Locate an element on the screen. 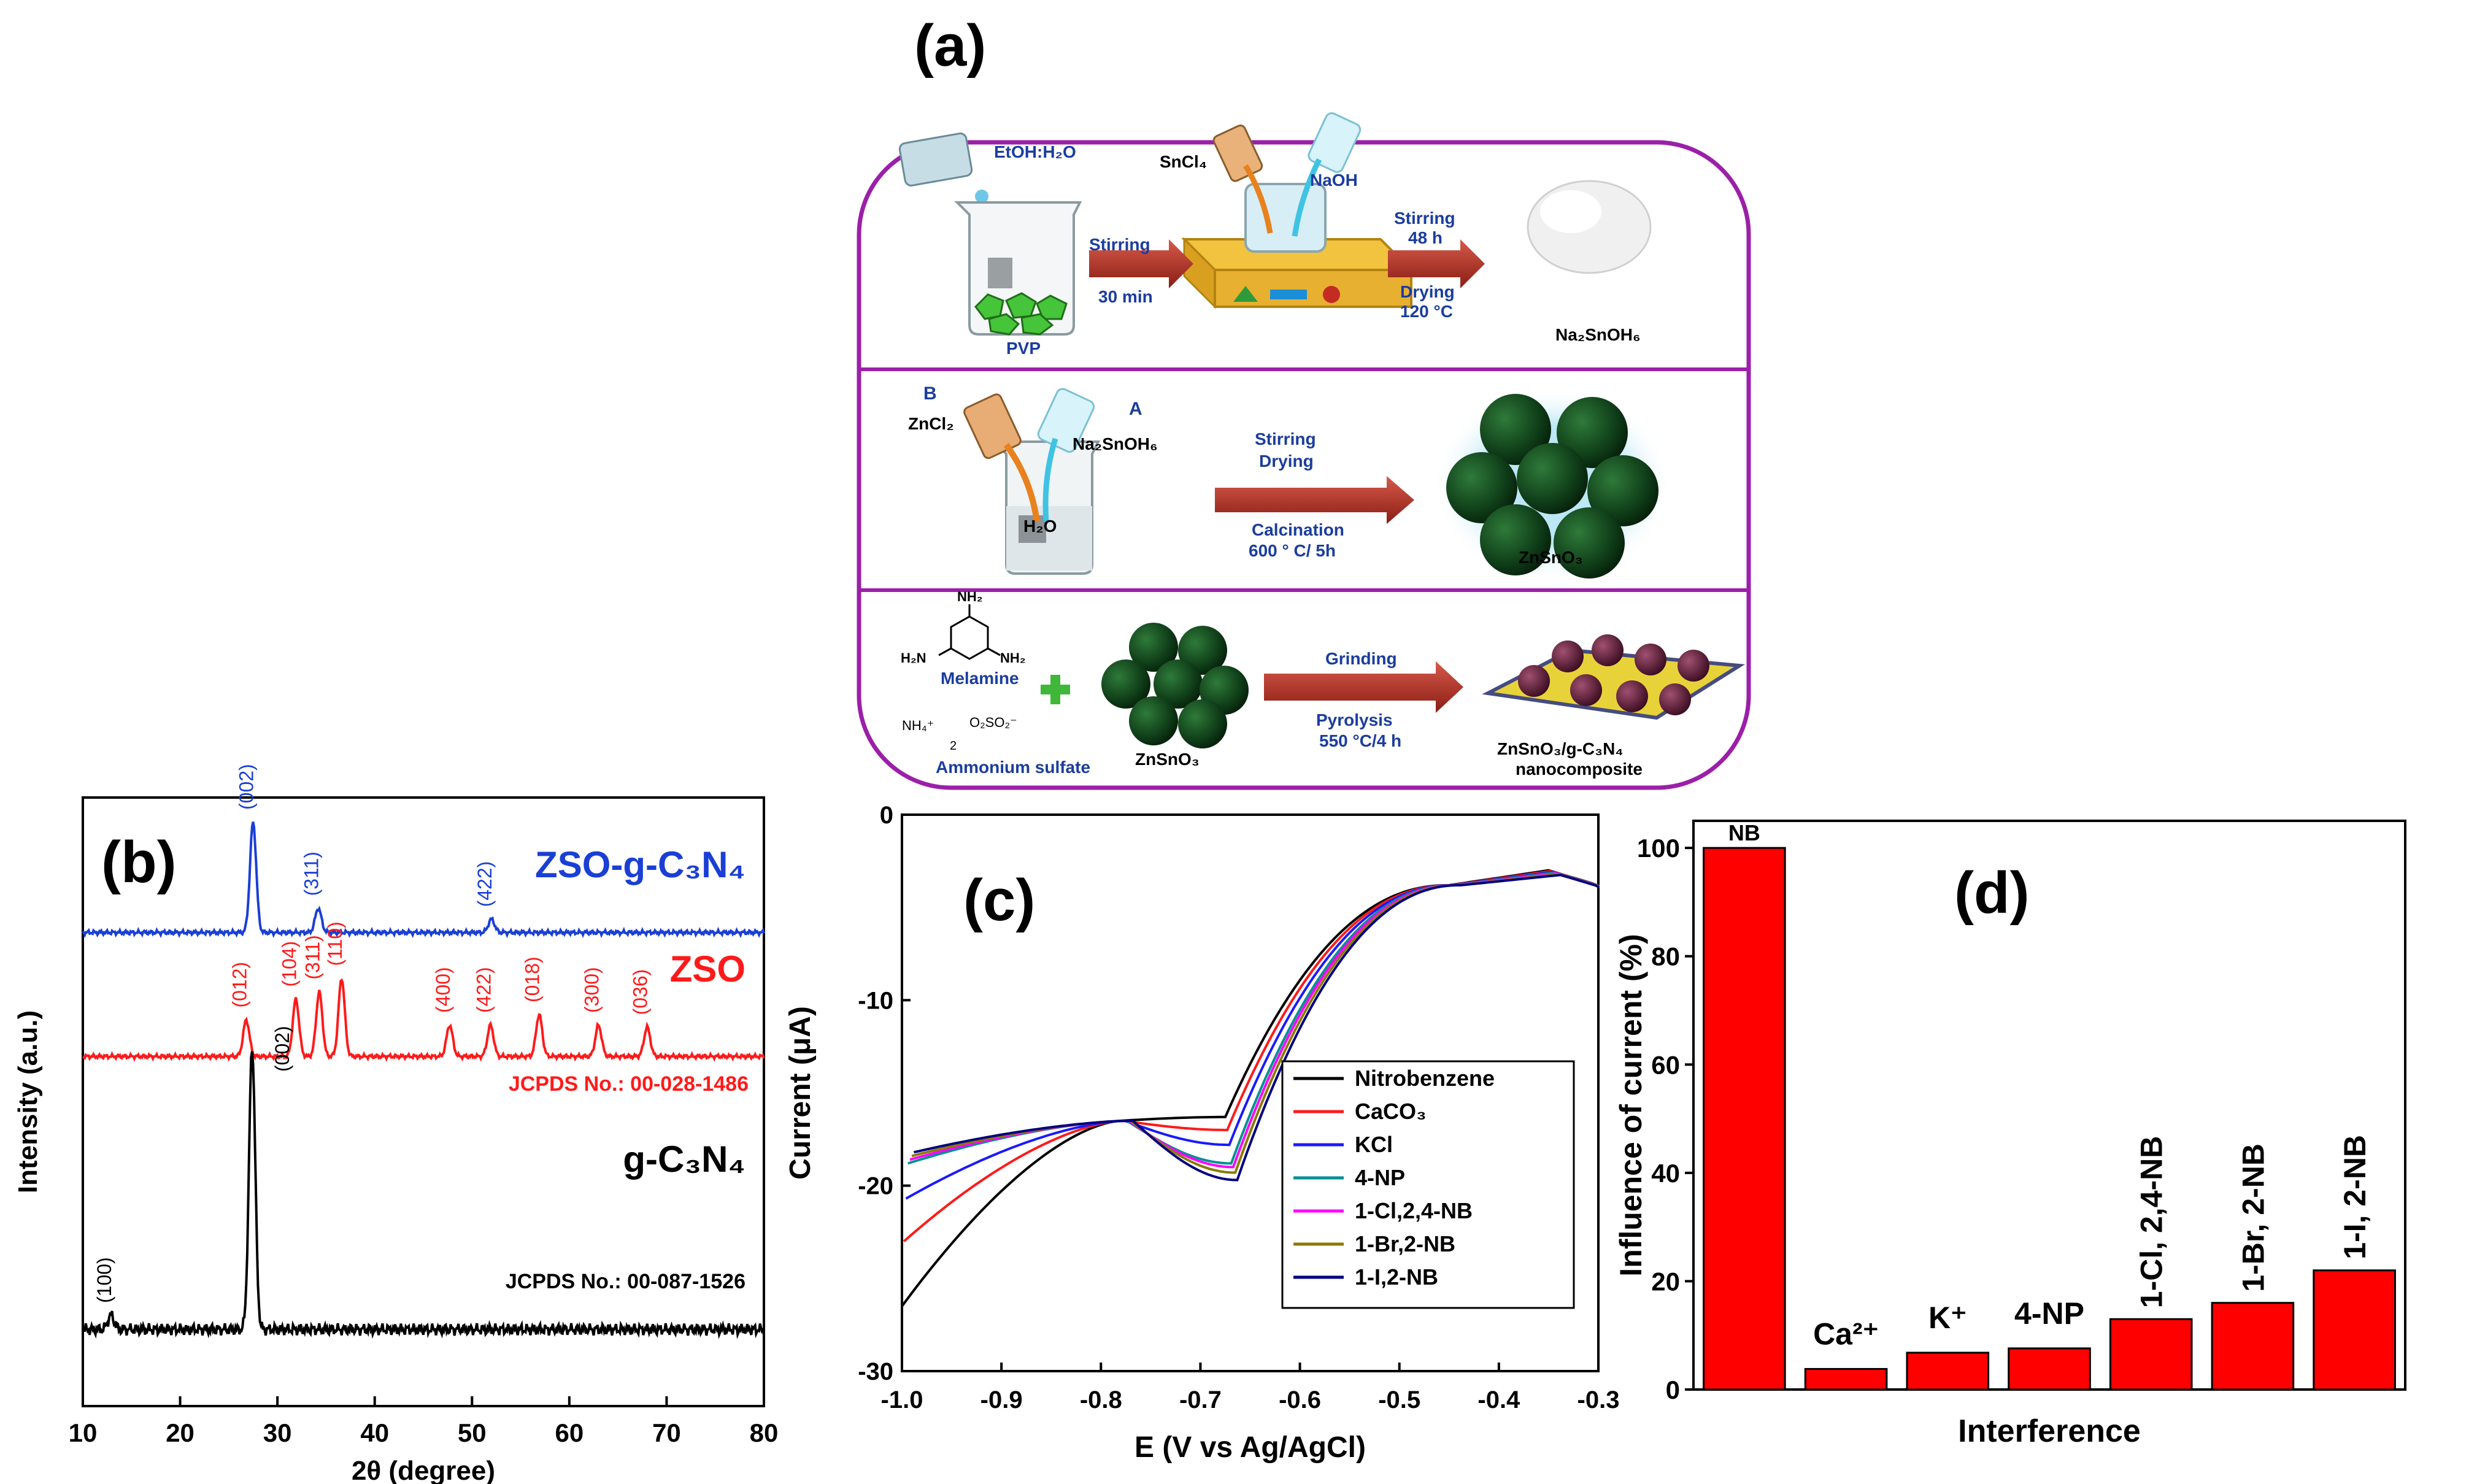  x-tick-label: -0.4 is located at coordinates (1498, 1399).